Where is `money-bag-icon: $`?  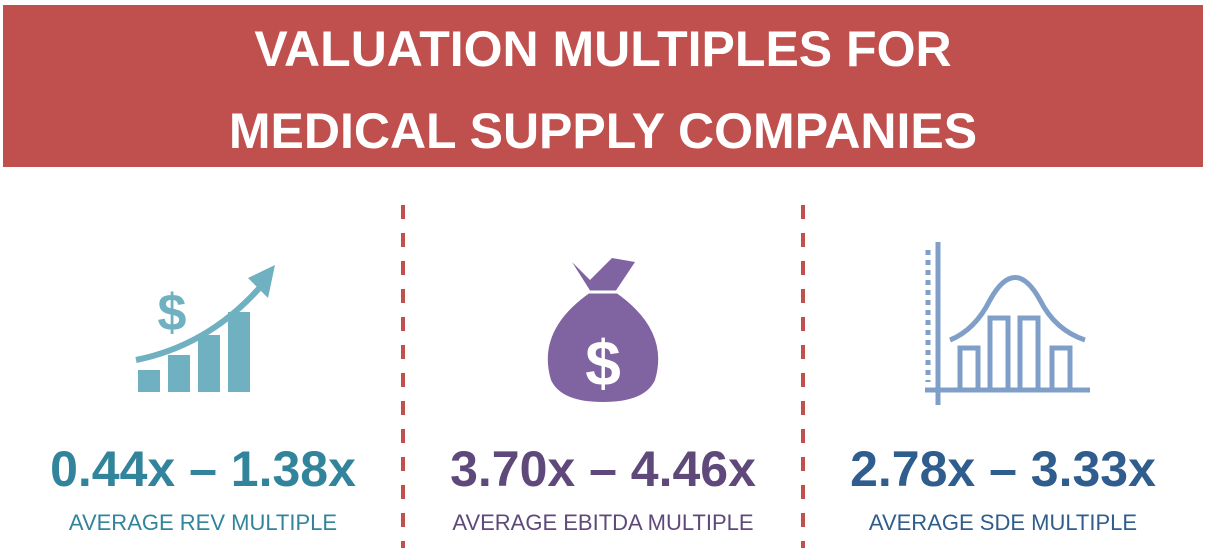
money-bag-icon: $ is located at coordinates (603, 330).